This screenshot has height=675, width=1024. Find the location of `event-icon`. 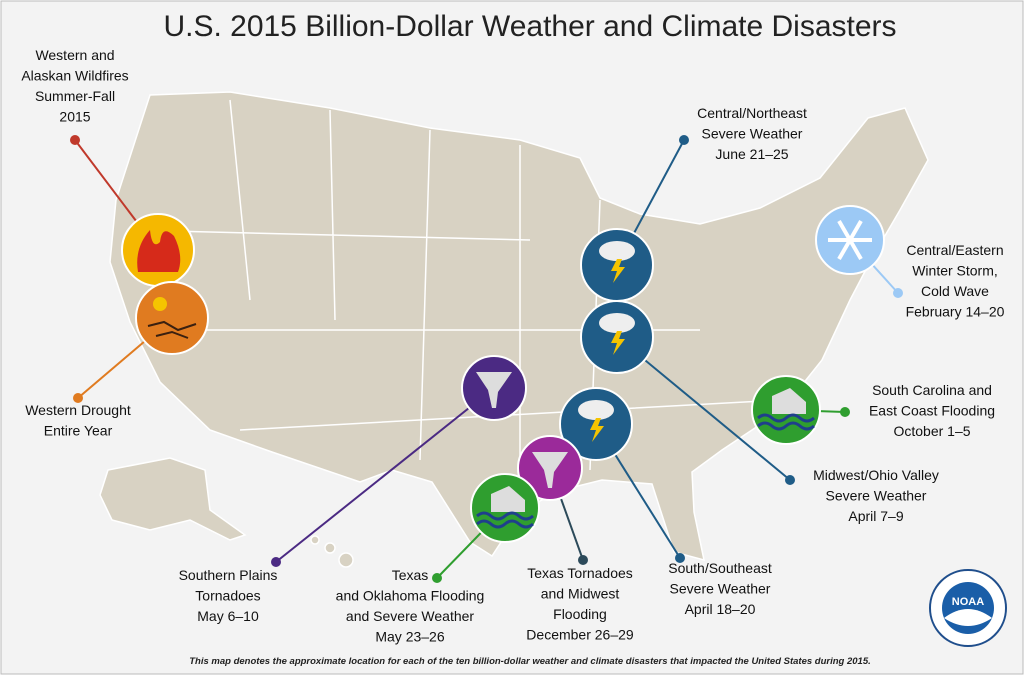

event-icon is located at coordinates (172, 318).